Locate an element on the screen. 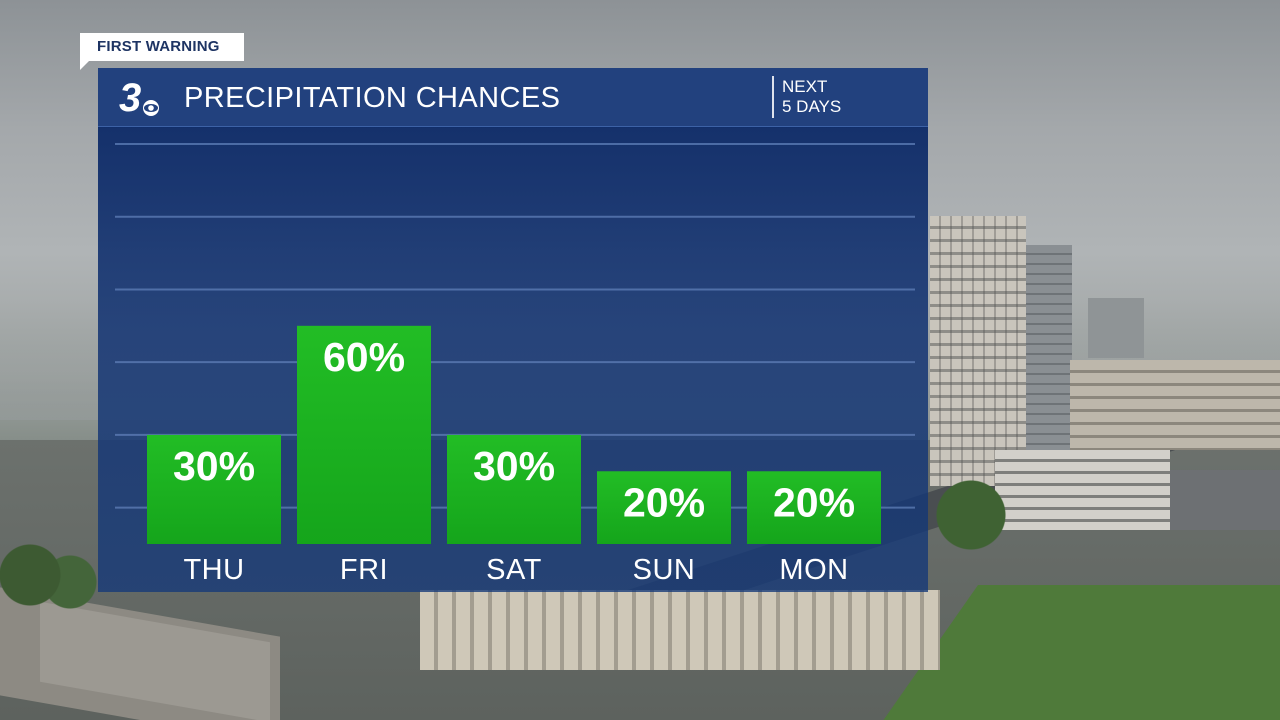 This screenshot has width=1280, height=720. title-bar: 3 PRECIPITATION CHANCES NEXT 5 DAYS is located at coordinates (513, 98).